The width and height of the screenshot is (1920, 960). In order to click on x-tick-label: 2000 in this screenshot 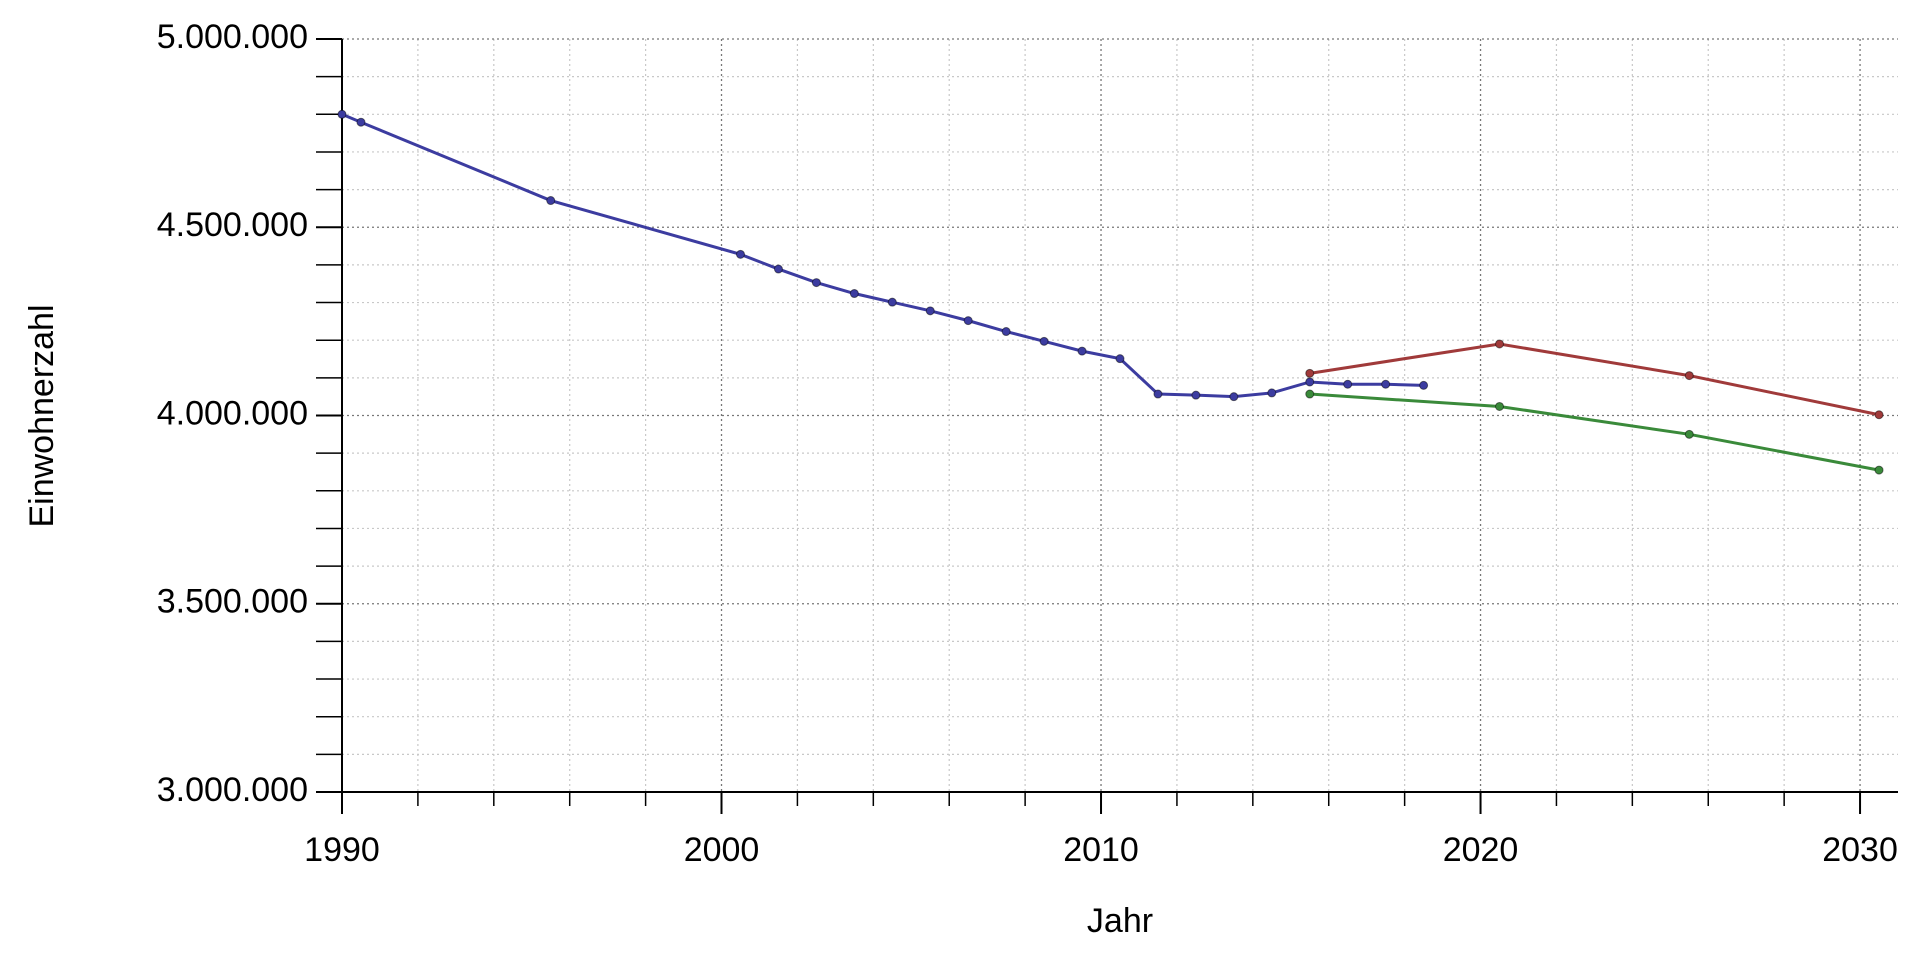, I will do `click(722, 850)`.